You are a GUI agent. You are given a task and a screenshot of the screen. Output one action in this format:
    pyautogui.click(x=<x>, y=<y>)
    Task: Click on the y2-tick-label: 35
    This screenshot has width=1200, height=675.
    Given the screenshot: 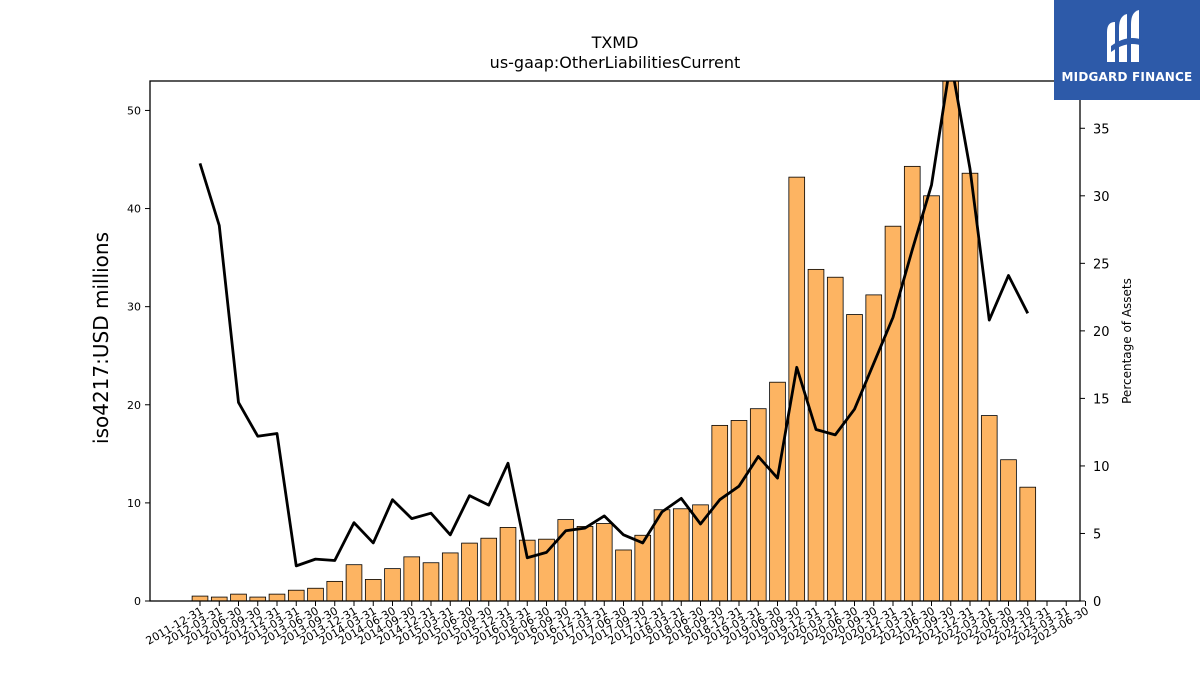 What is the action you would take?
    pyautogui.click(x=1101, y=129)
    